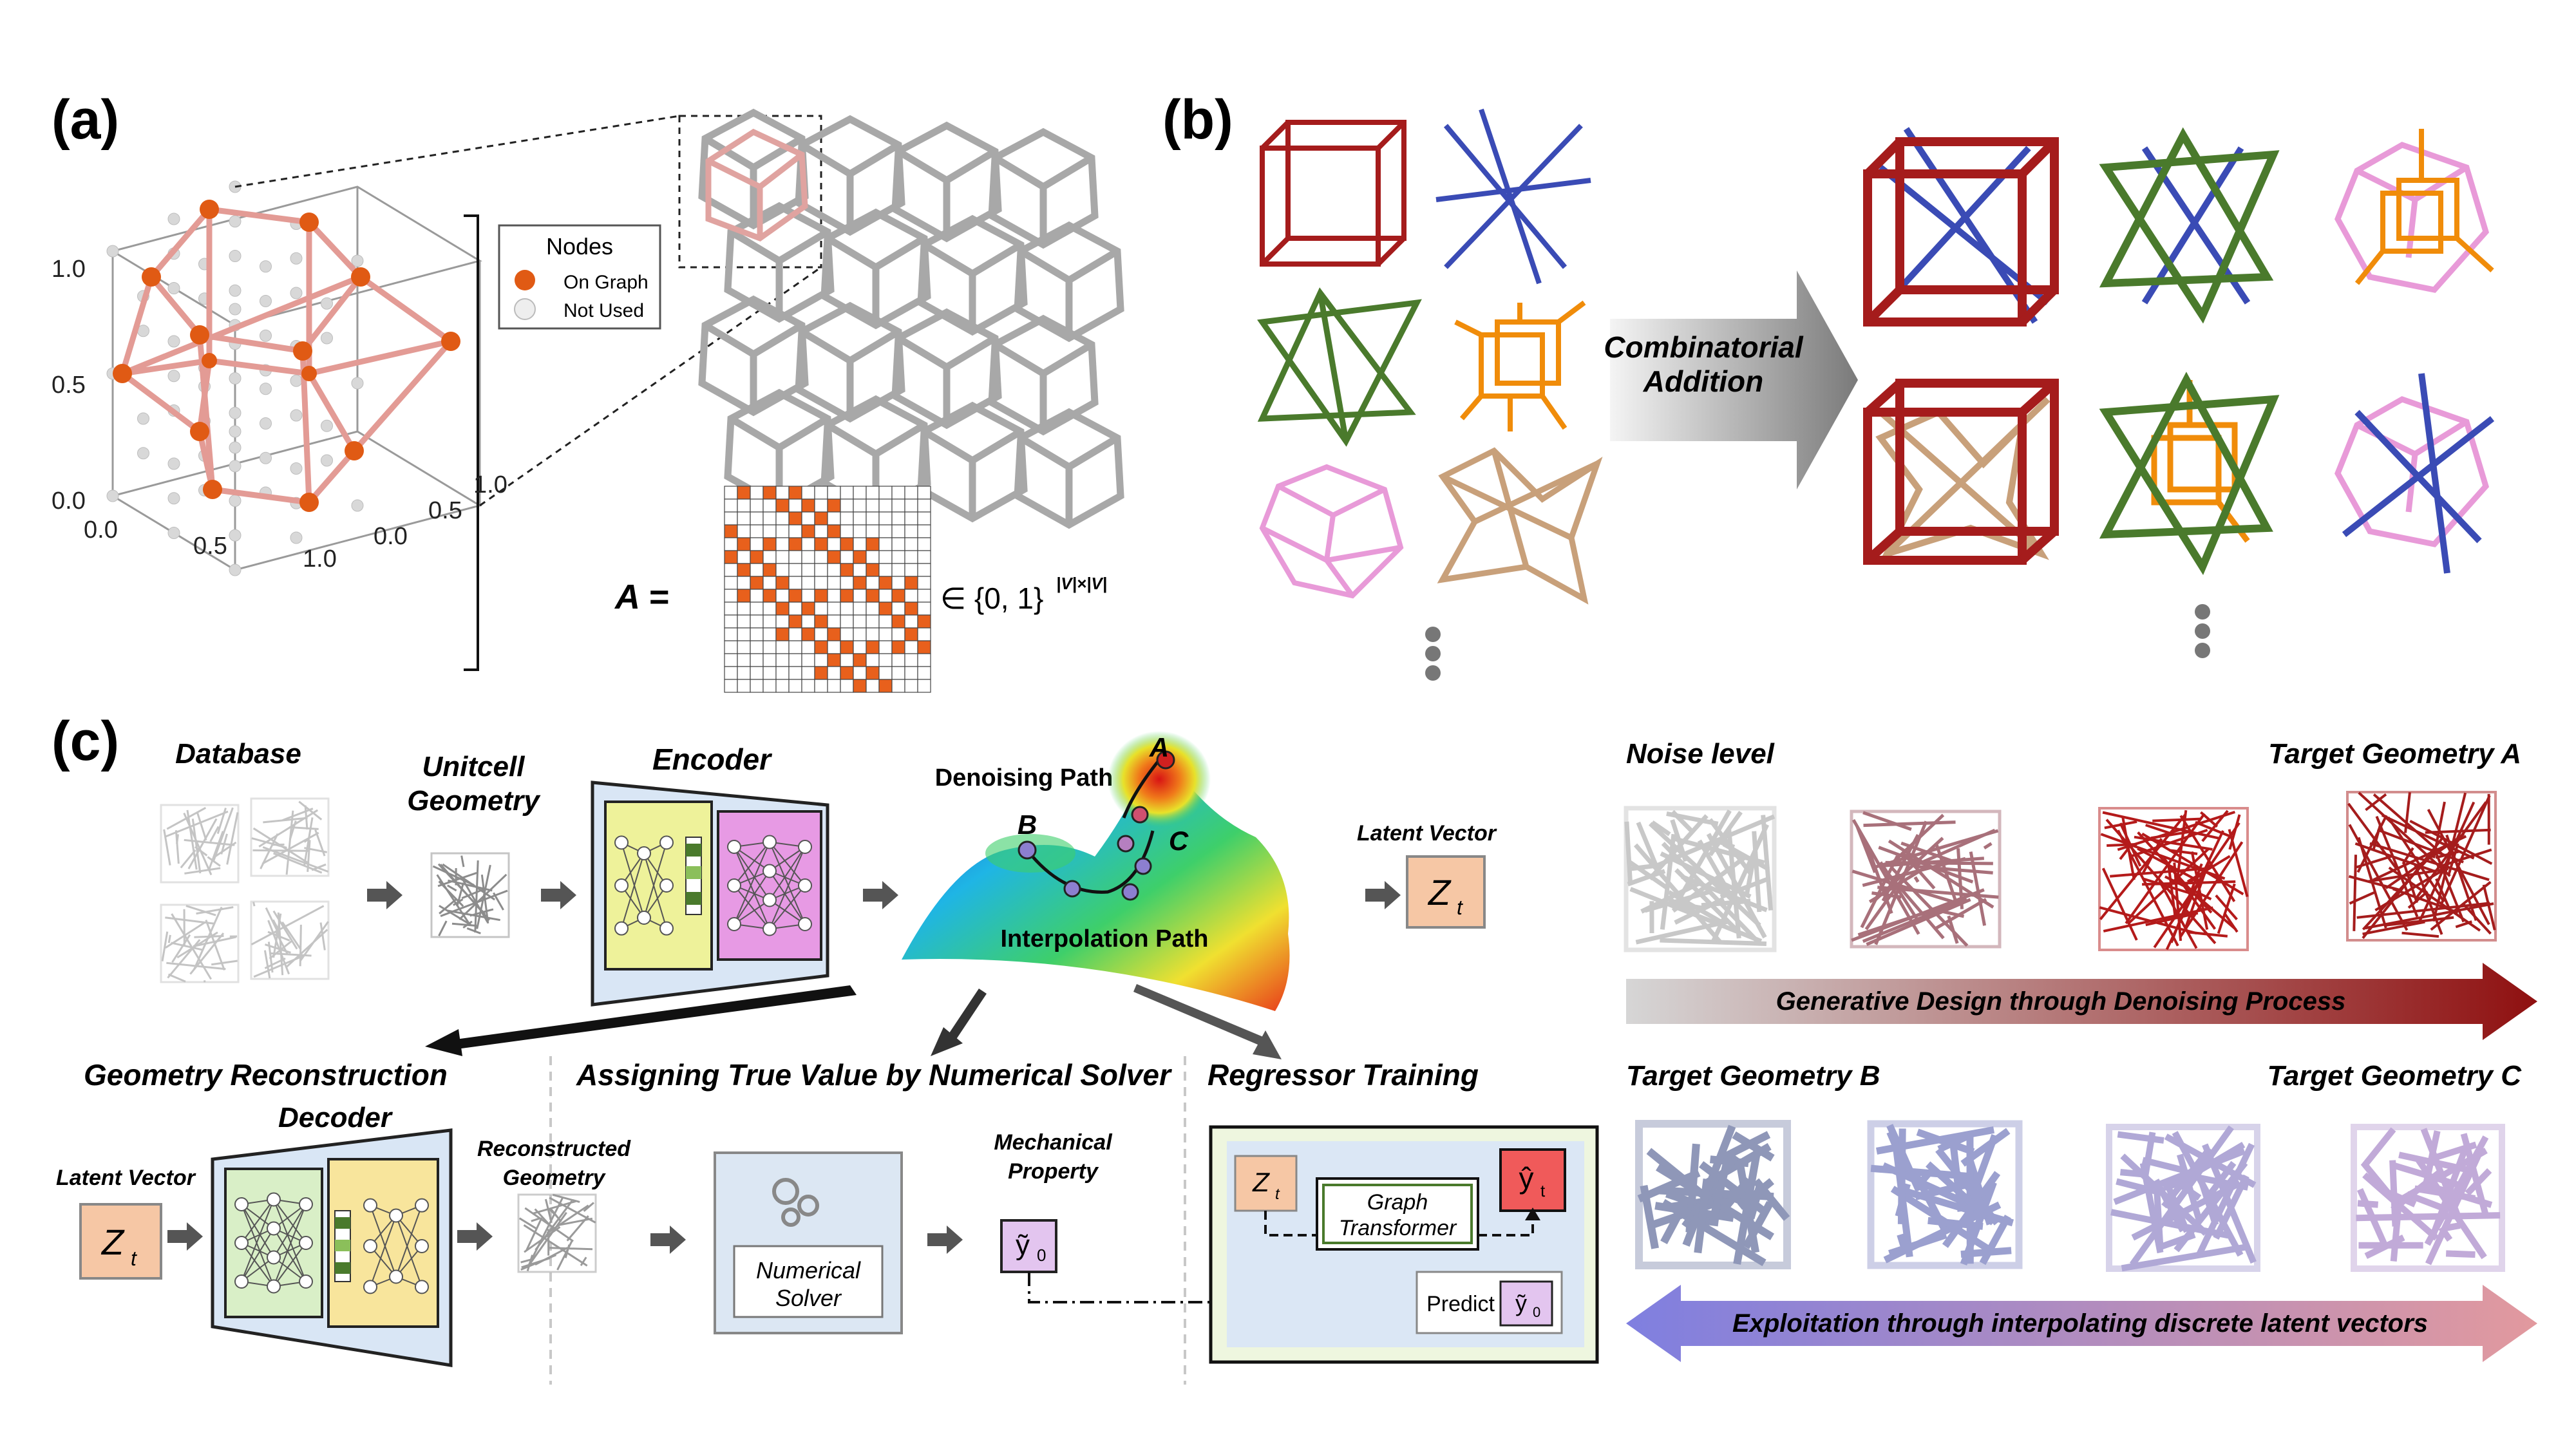 This screenshot has width=2576, height=1449. Describe the element at coordinates (1179, 841) in the screenshot. I see `point-c-label: C` at that location.